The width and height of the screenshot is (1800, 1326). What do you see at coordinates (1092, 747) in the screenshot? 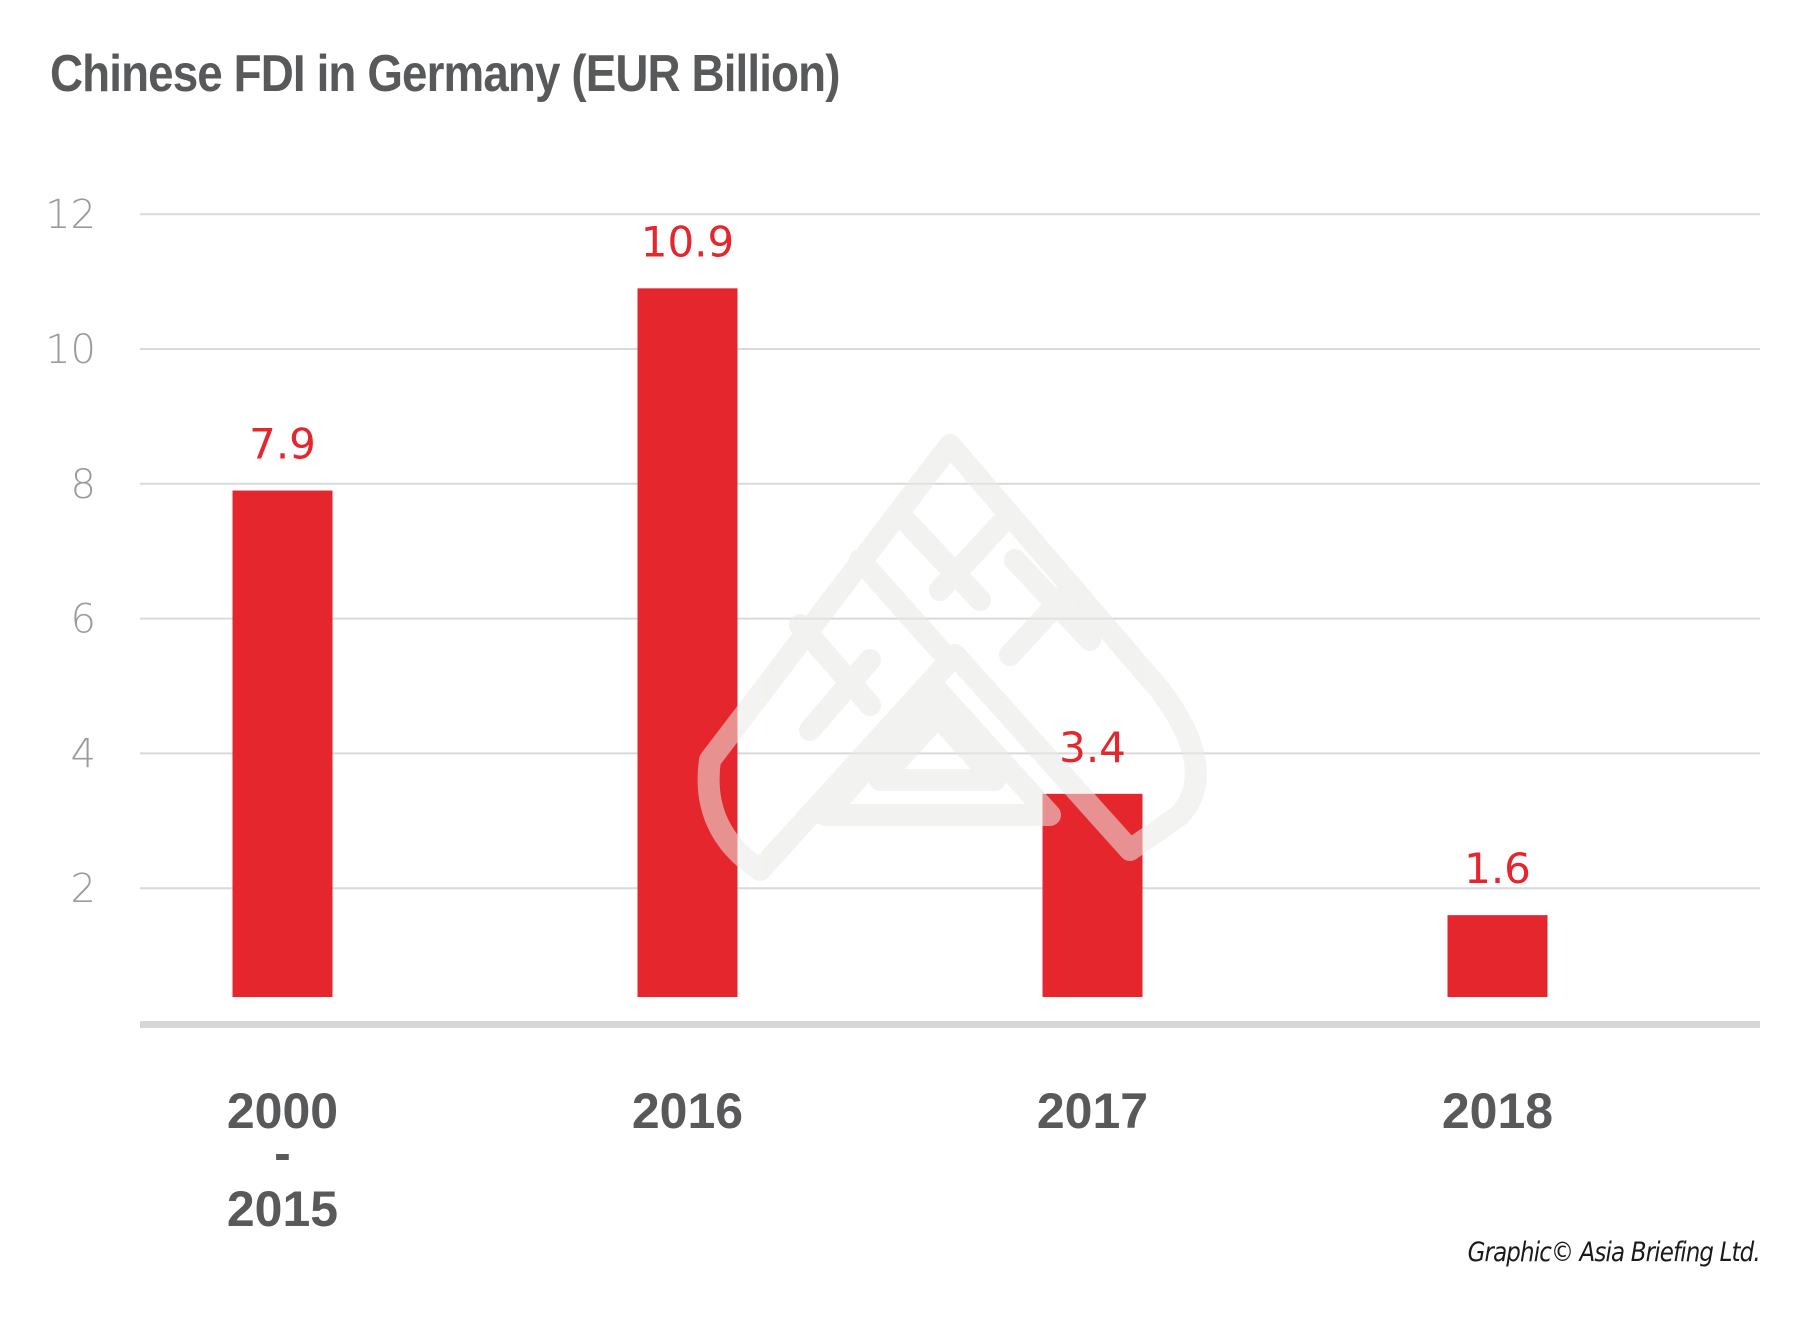
I see `data-label: 3.4` at bounding box center [1092, 747].